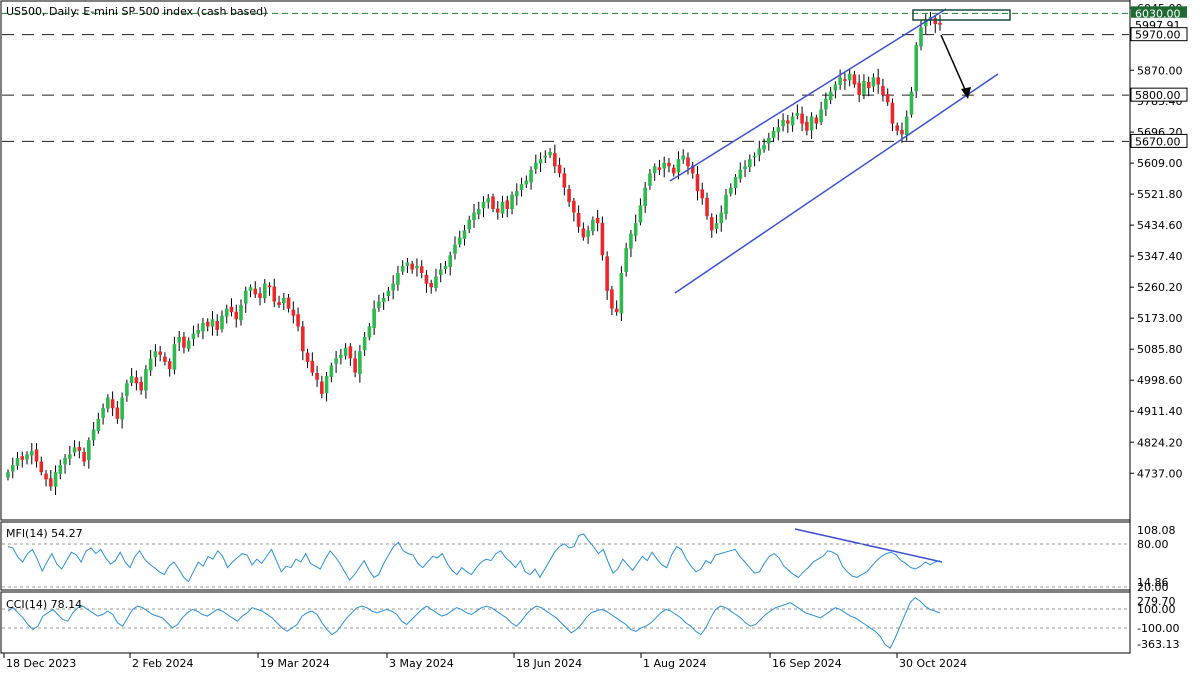  Describe the element at coordinates (808, 95) in the screenshot. I see `upper-channel-line` at that location.